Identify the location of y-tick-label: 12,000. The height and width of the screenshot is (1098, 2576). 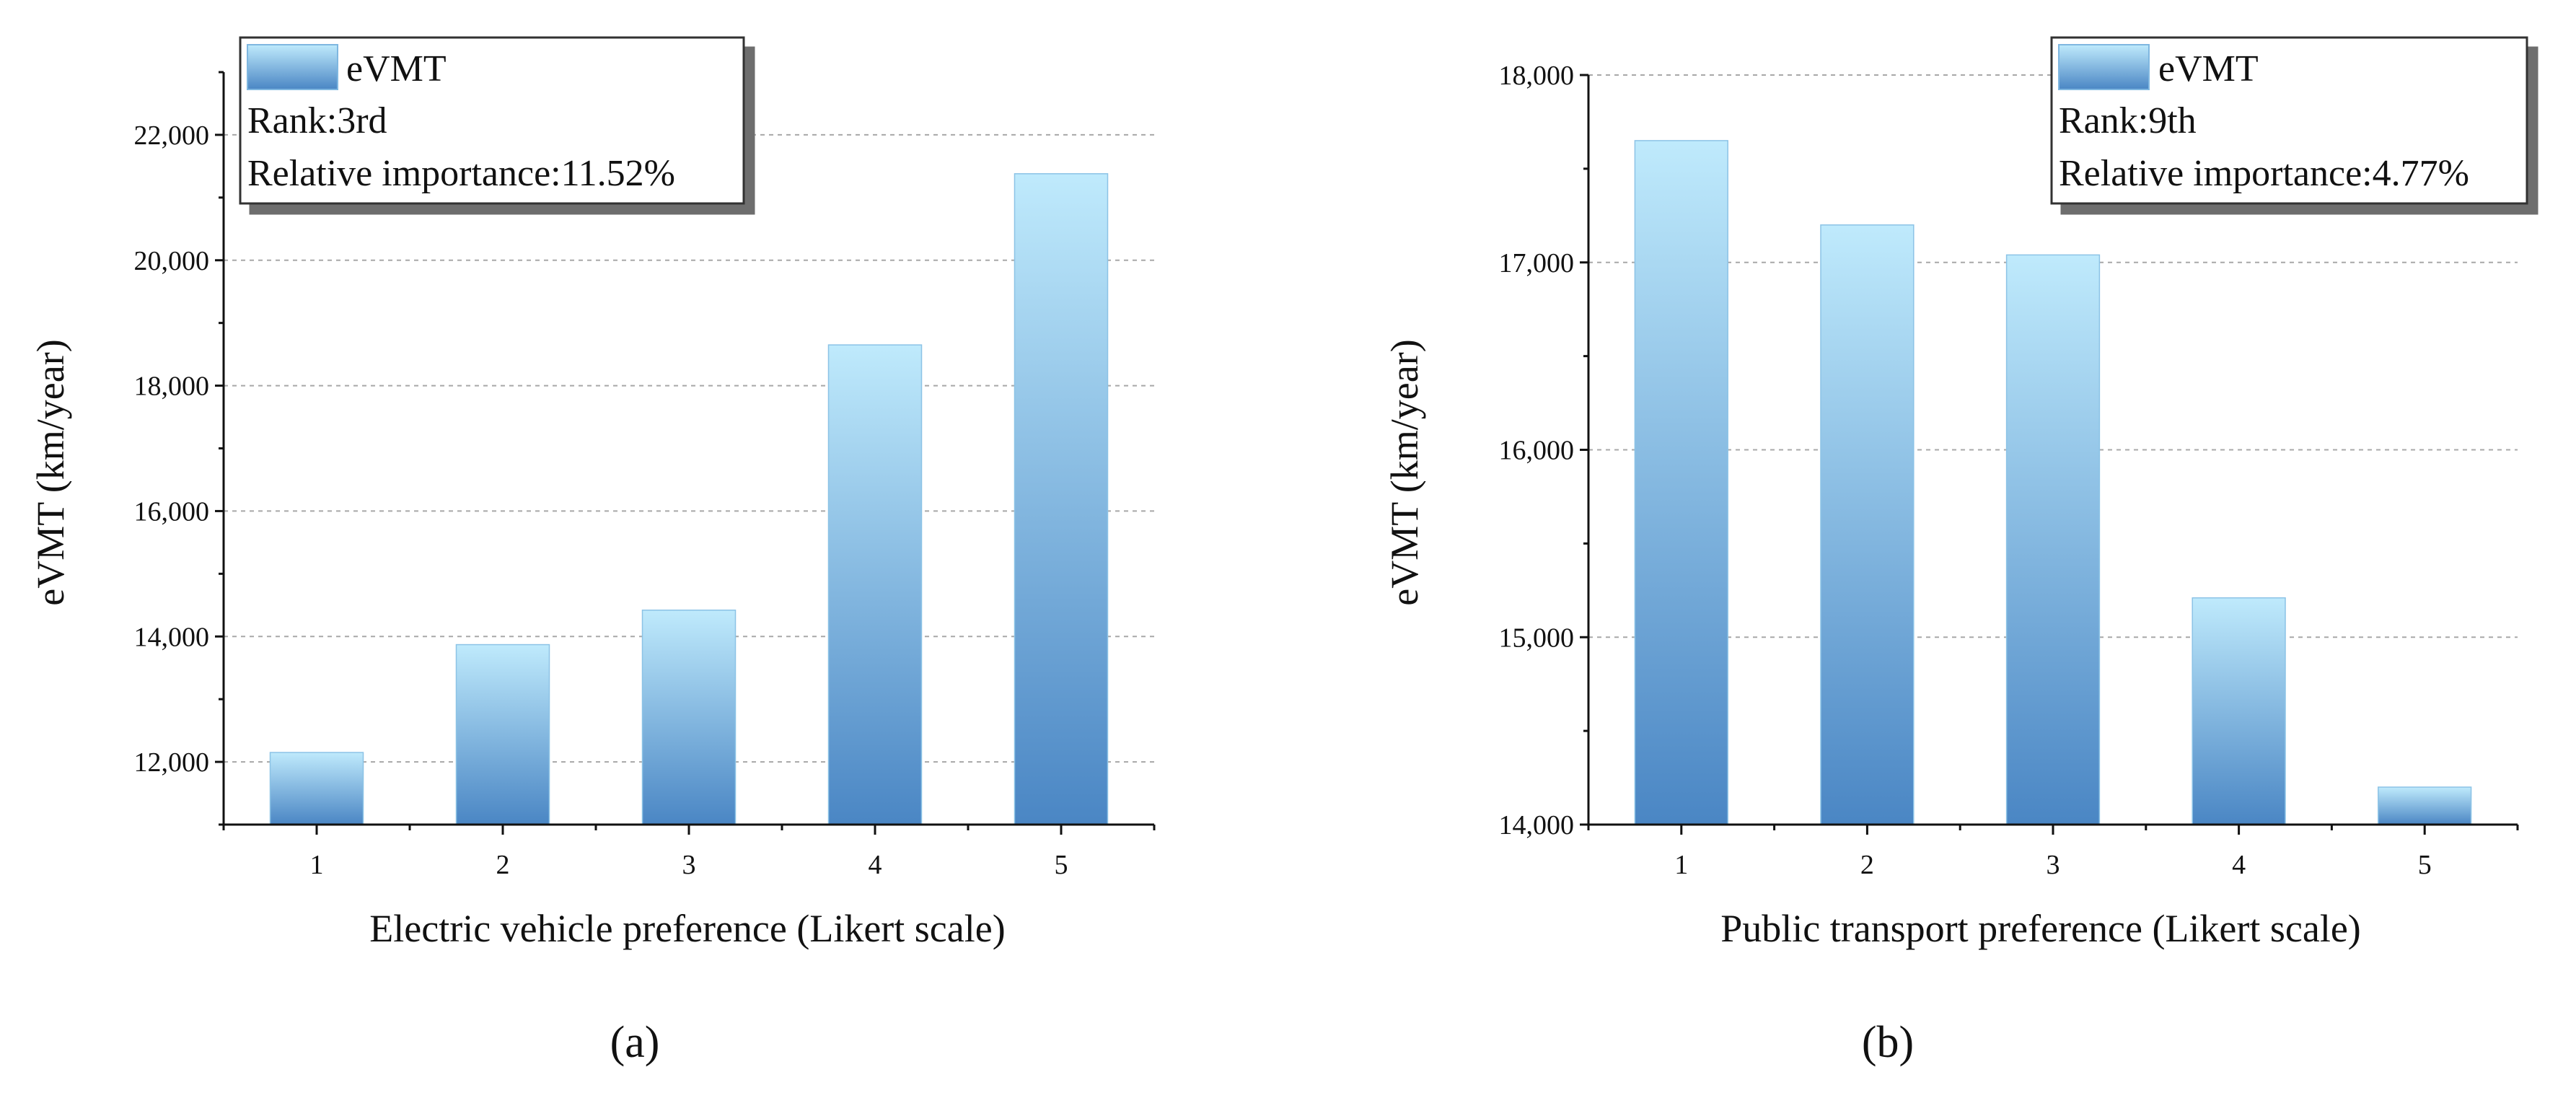
(172, 763).